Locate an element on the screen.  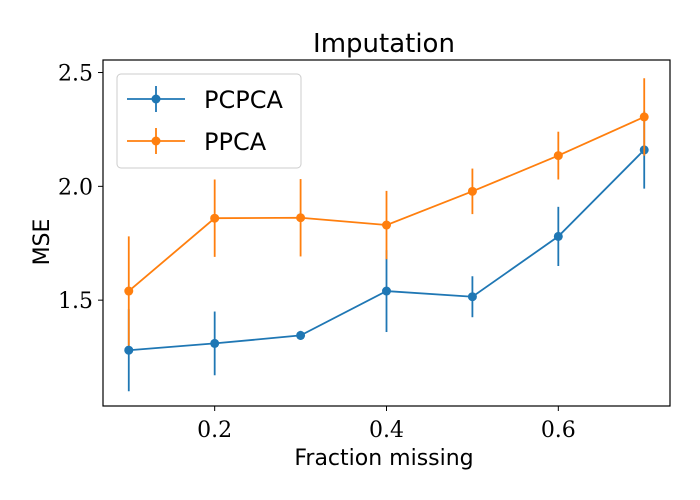
legend-pcpca-label: PCPCA is located at coordinates (243, 100).